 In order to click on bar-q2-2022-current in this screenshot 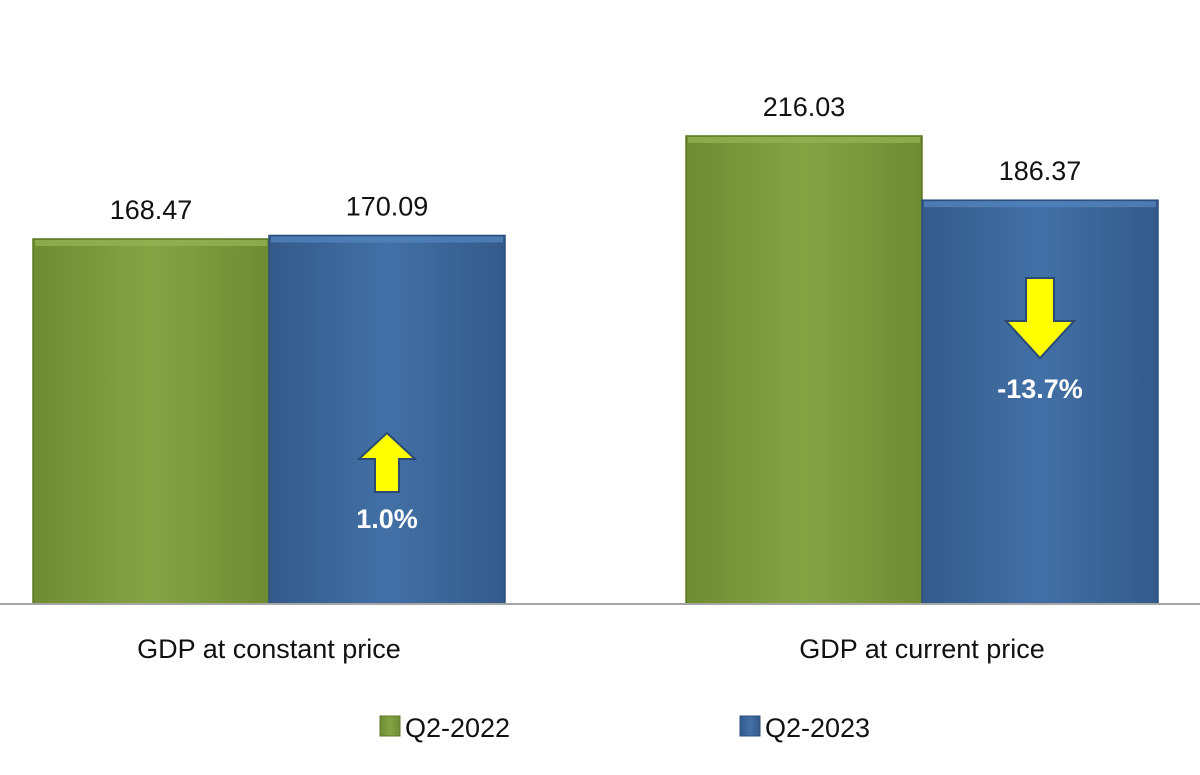, I will do `click(804, 370)`.